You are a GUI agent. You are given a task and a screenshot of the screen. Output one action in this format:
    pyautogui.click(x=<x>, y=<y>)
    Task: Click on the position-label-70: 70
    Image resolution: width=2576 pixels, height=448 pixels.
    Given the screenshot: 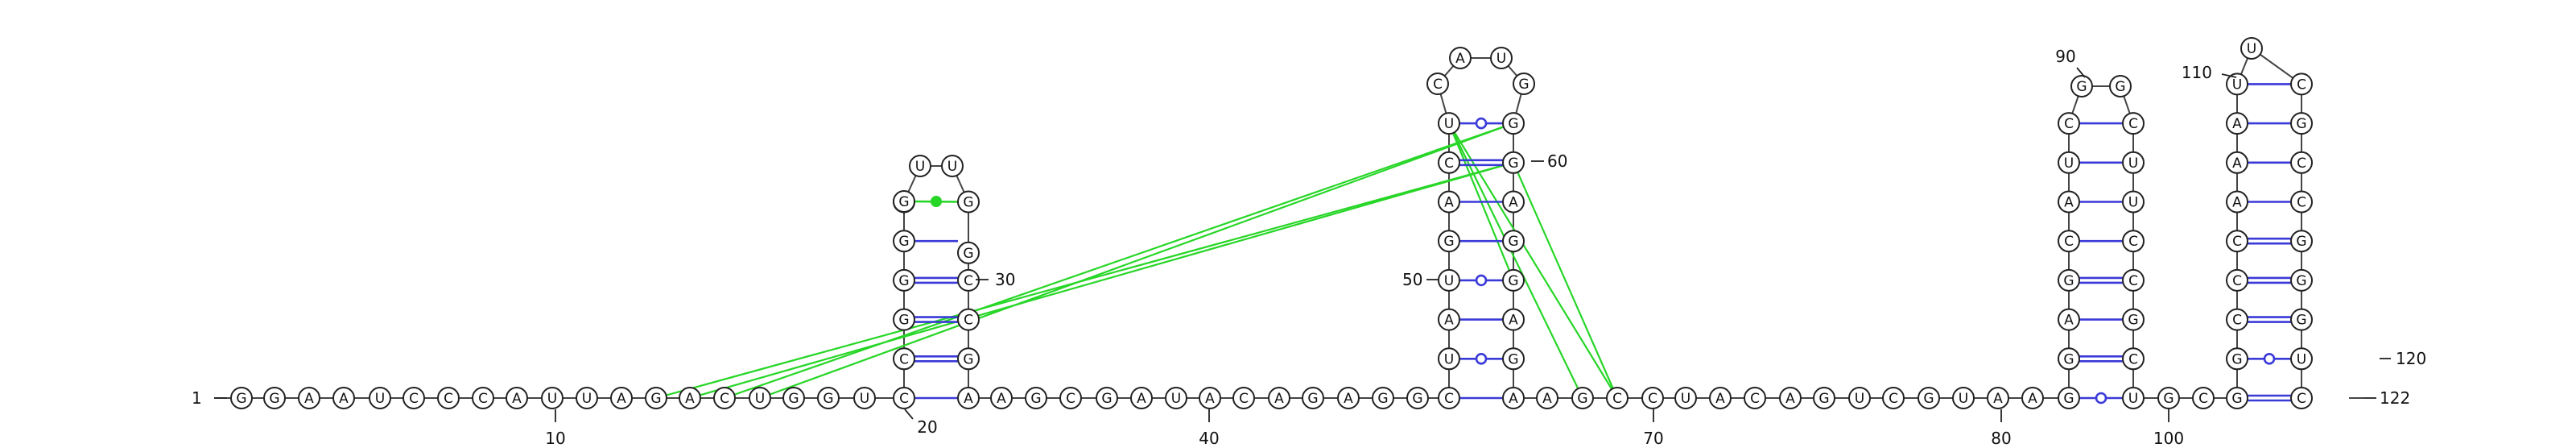 What is the action you would take?
    pyautogui.click(x=1653, y=438)
    